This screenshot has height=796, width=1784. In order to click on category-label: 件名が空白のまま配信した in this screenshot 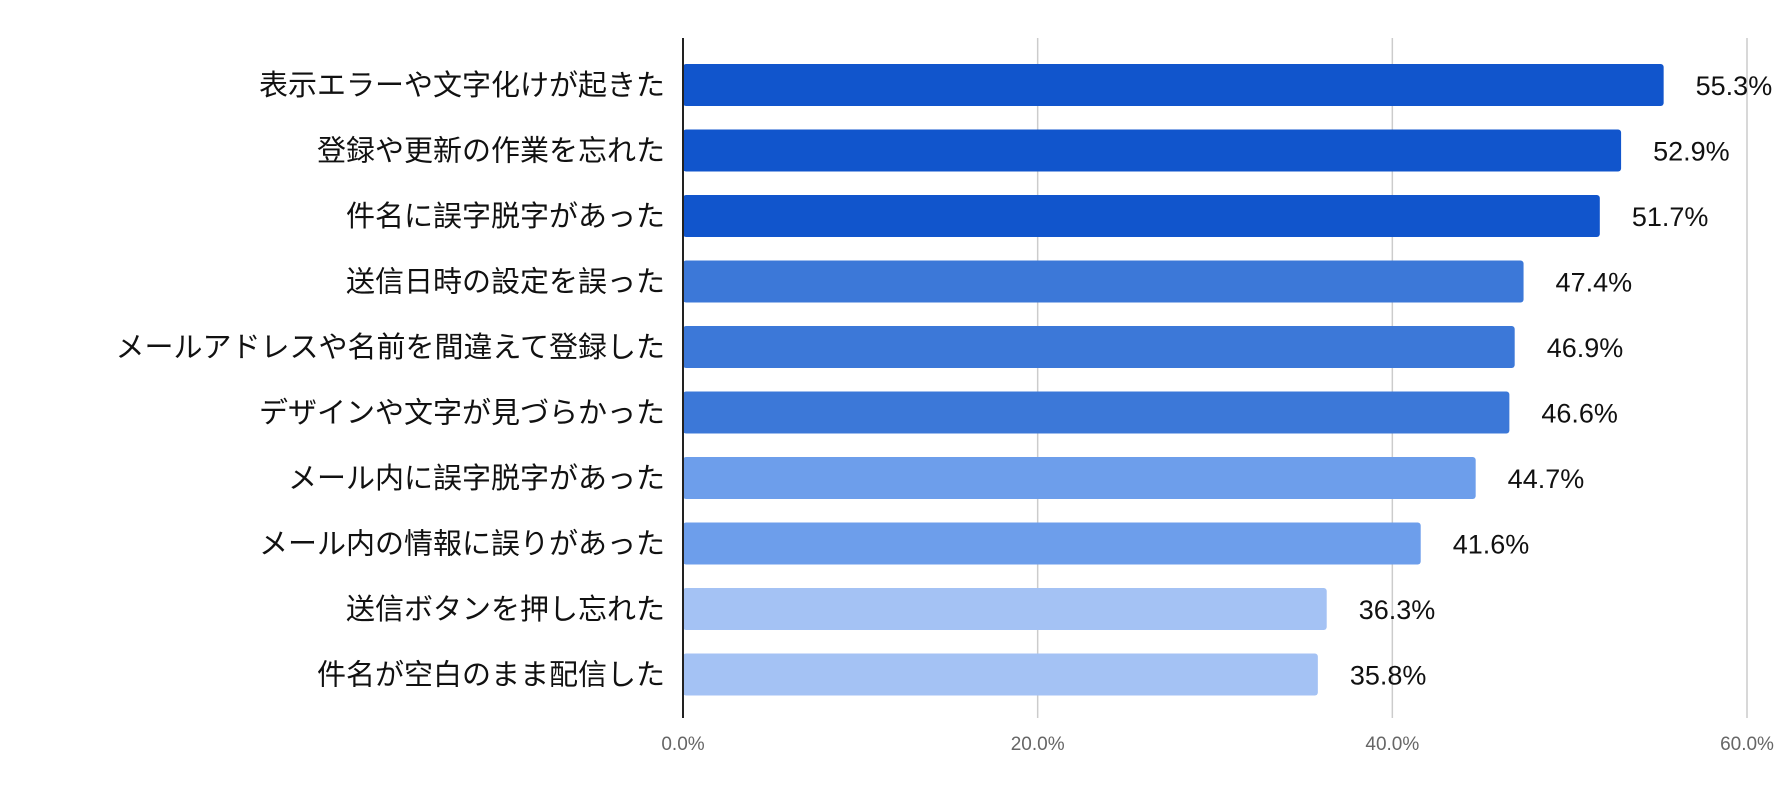, I will do `click(491, 675)`.